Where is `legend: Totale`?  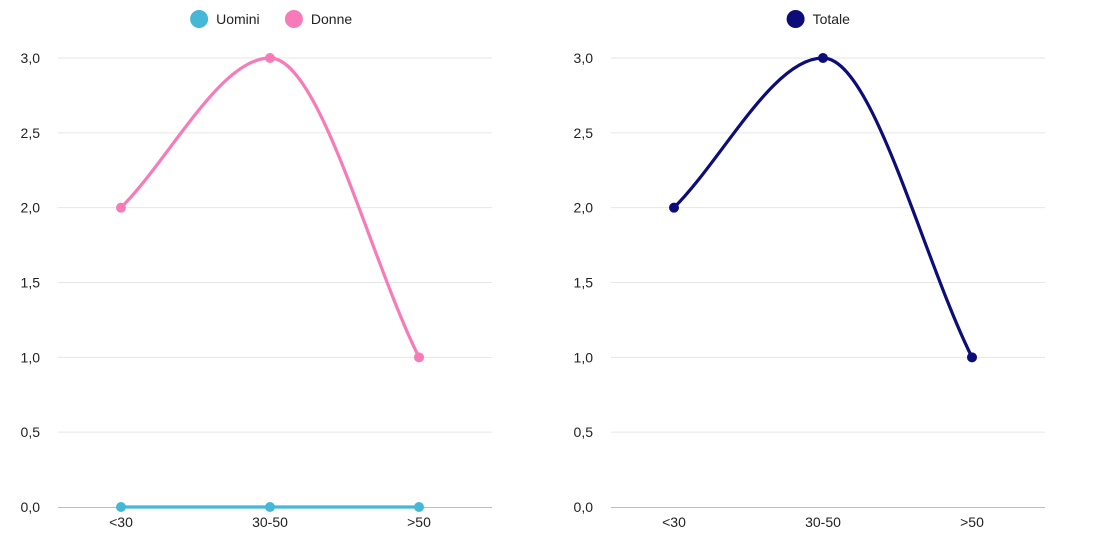
legend: Totale is located at coordinates (818, 19).